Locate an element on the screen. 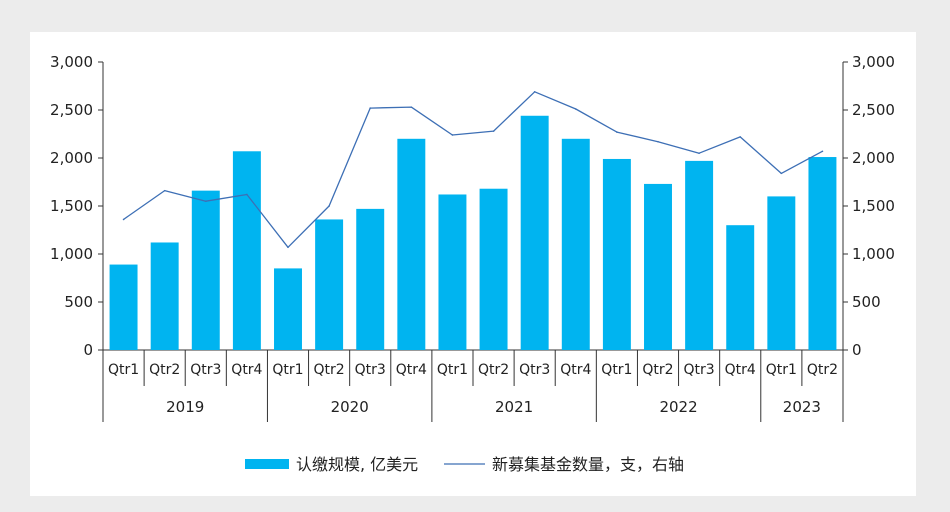 The width and height of the screenshot is (950, 512). y-right-tick-label: 3,000 is located at coordinates (873, 62).